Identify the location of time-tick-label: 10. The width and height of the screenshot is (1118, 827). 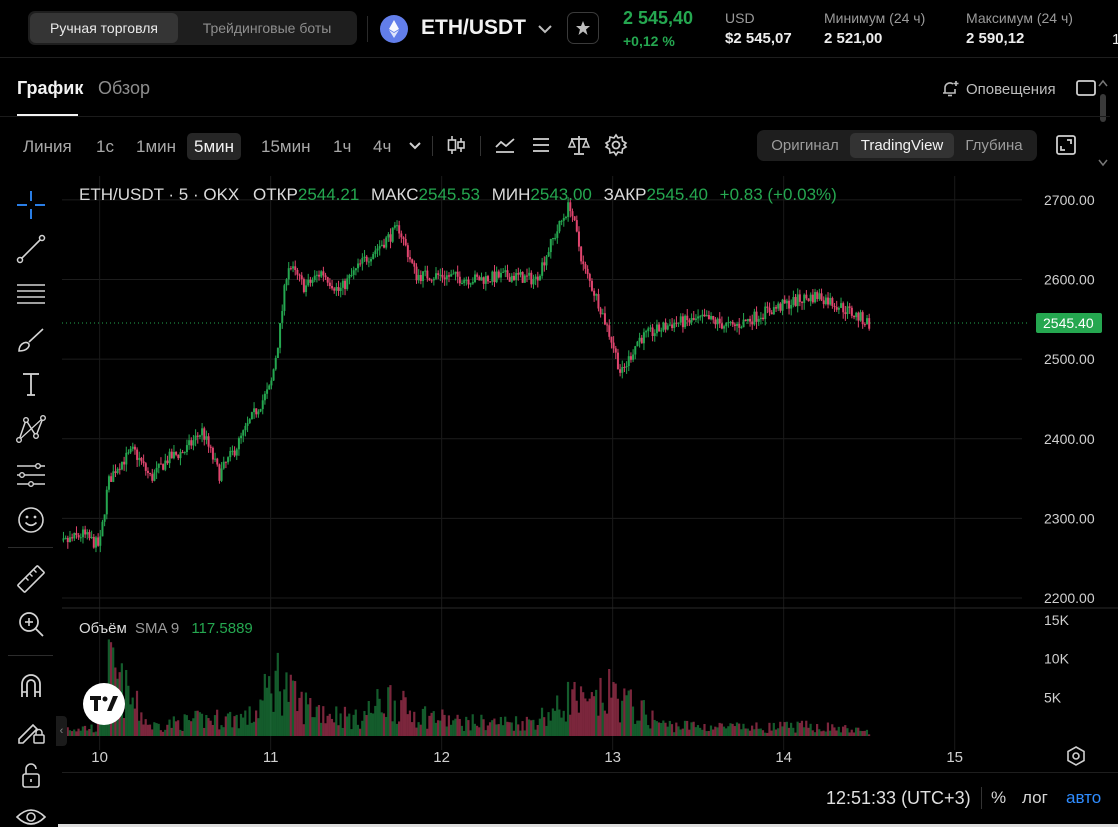
(99, 757).